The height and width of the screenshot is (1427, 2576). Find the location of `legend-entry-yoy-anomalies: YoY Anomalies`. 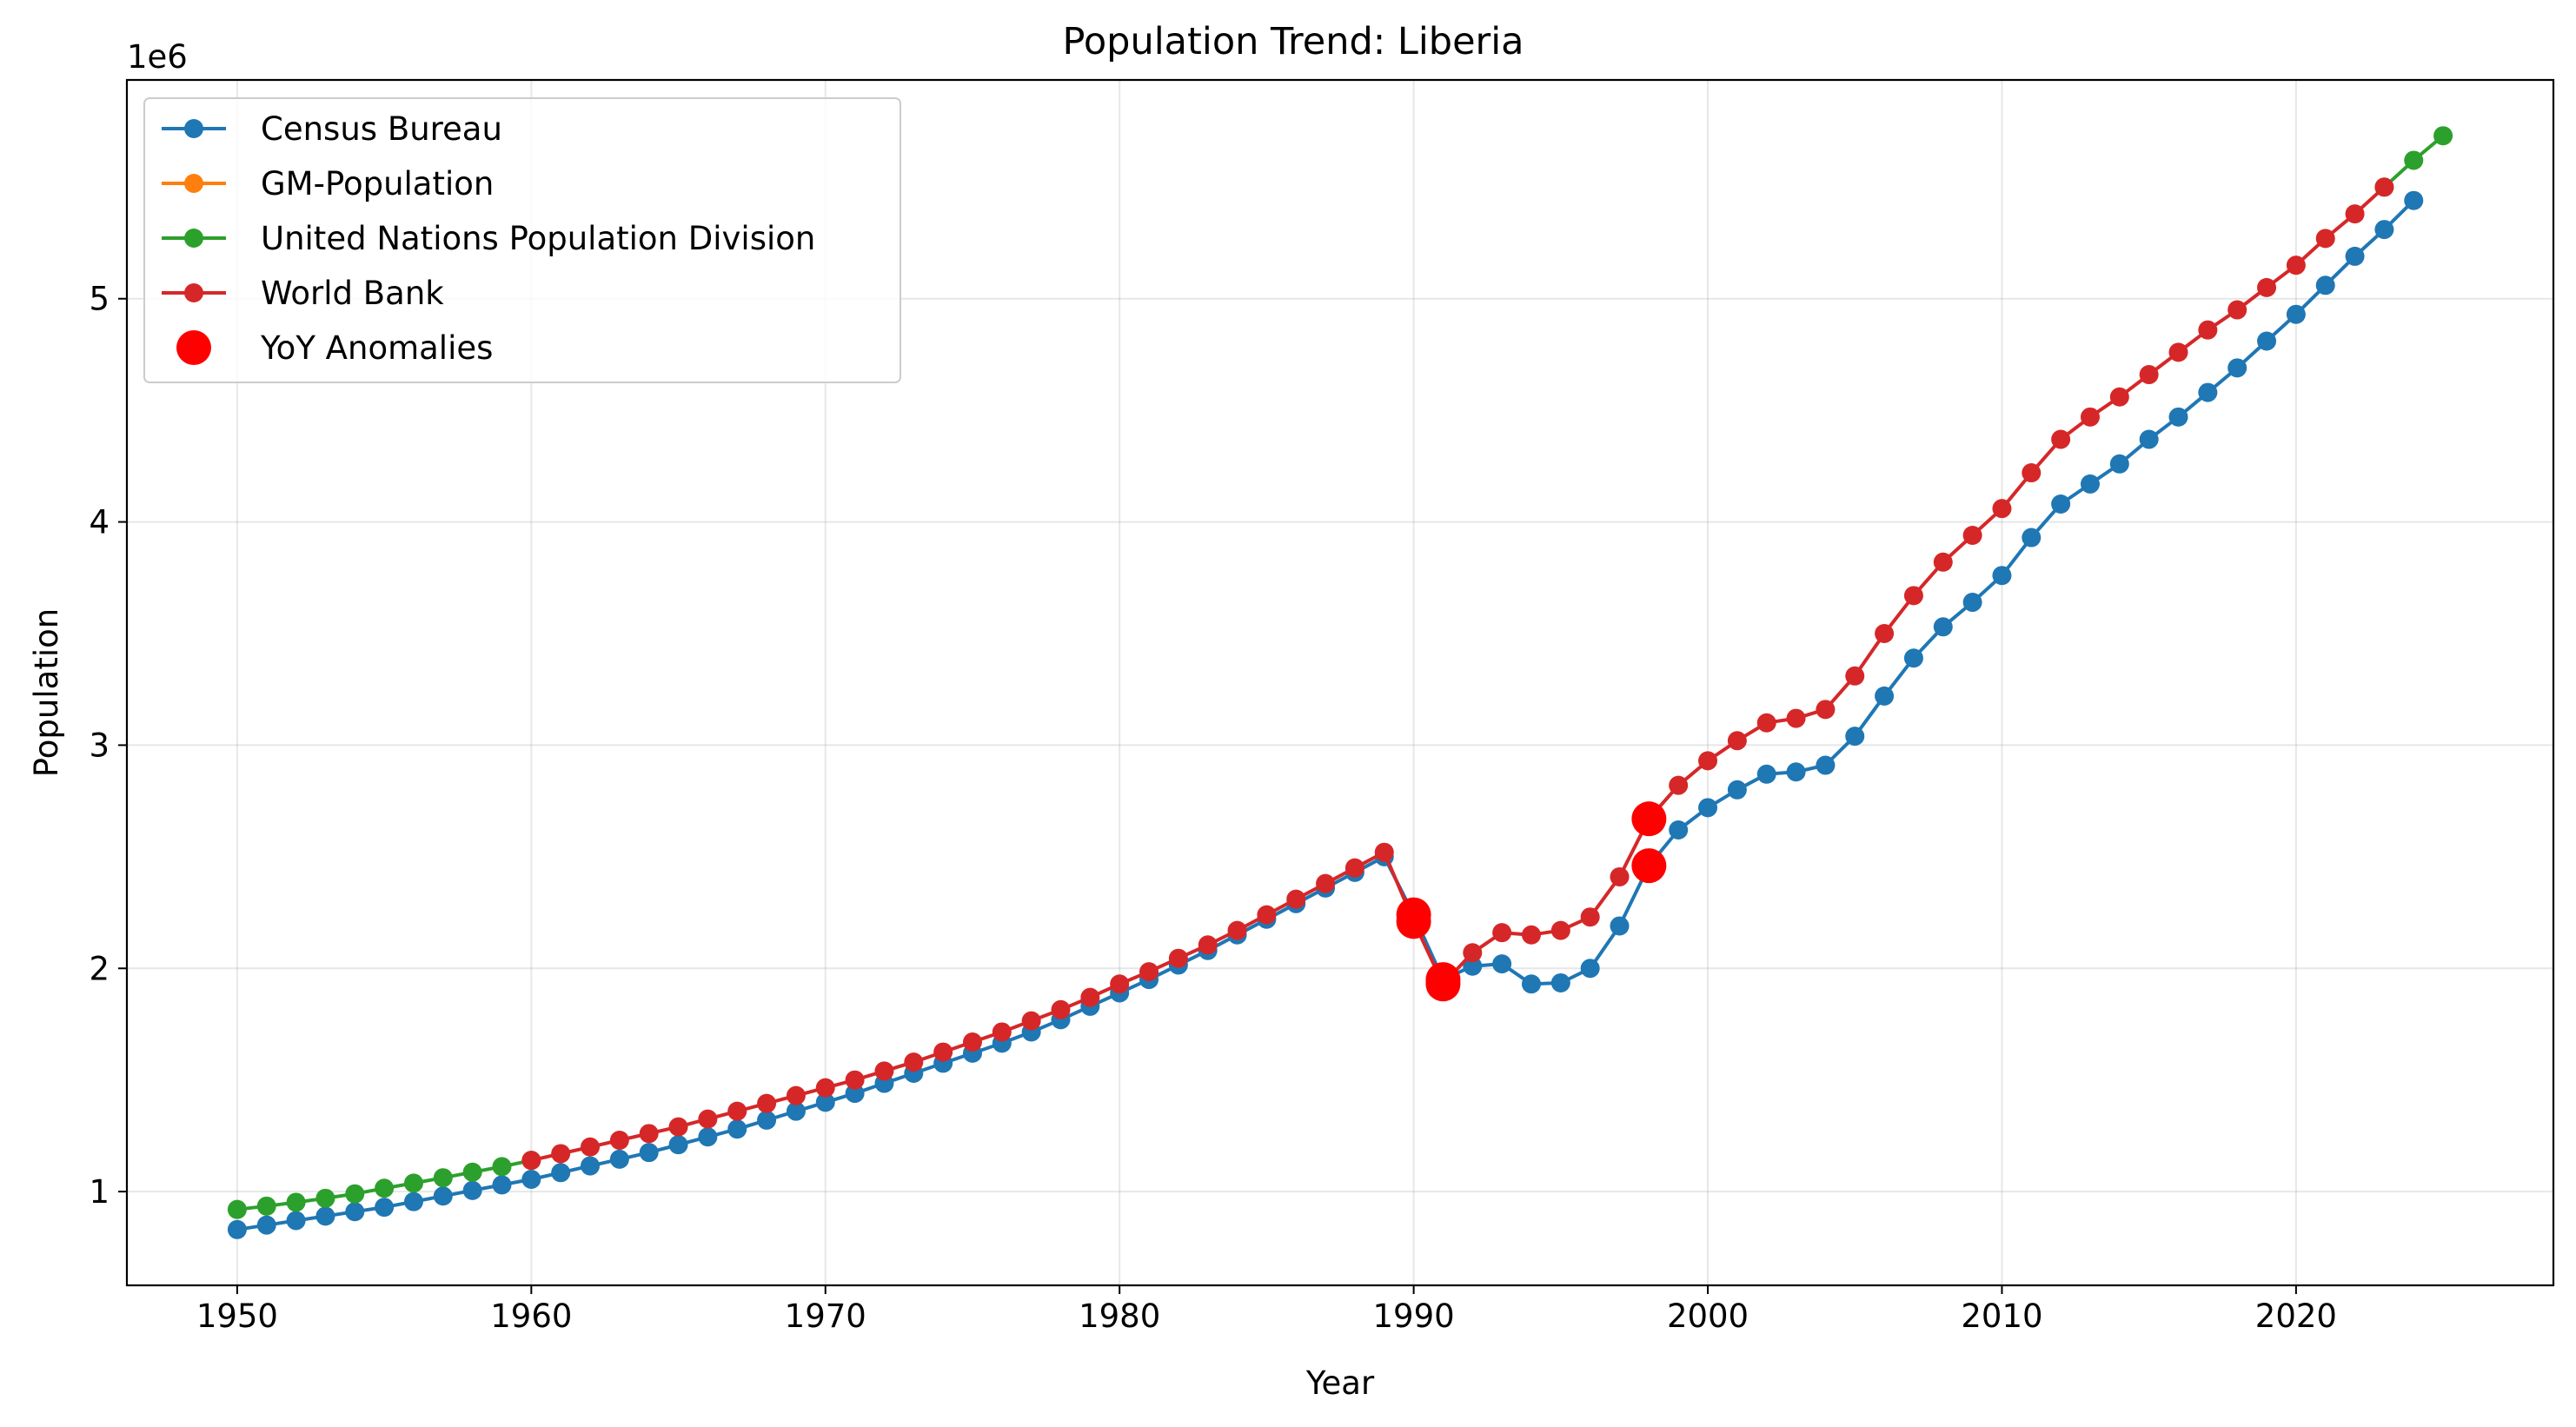

legend-entry-yoy-anomalies: YoY Anomalies is located at coordinates (334, 348).